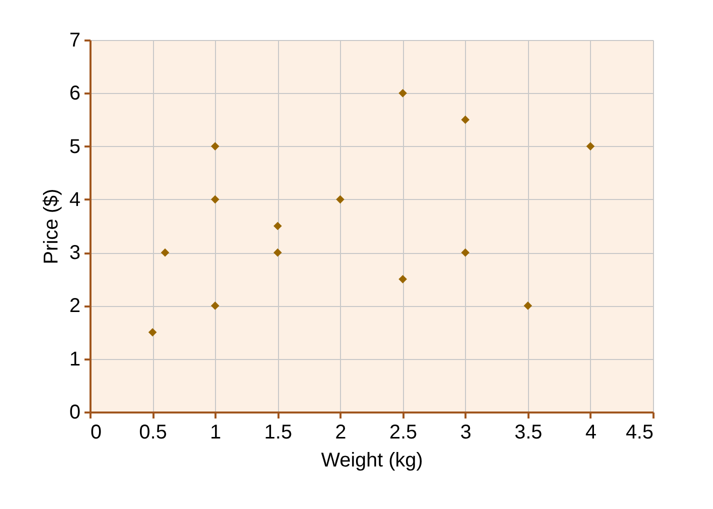 This screenshot has width=713, height=509. What do you see at coordinates (640, 433) in the screenshot?
I see `x-tick-label: 4.5` at bounding box center [640, 433].